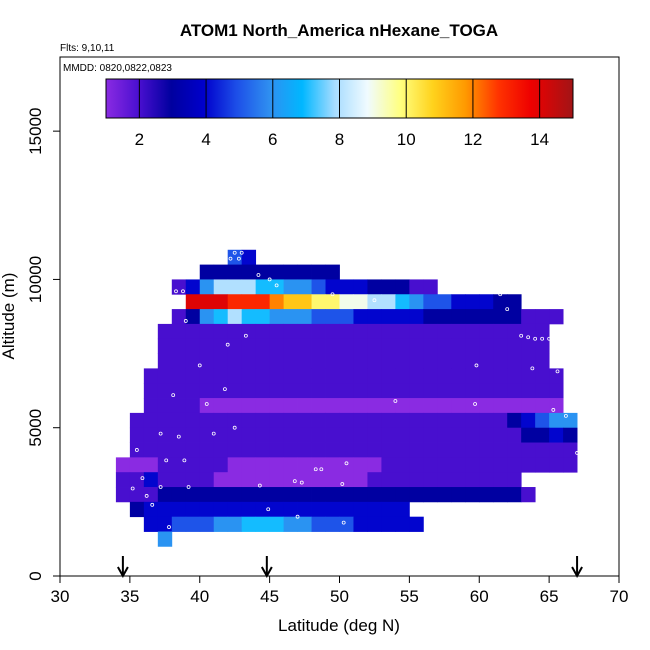 This screenshot has width=650, height=650. What do you see at coordinates (539, 139) in the screenshot?
I see `colorbar-tick-label: 14` at bounding box center [539, 139].